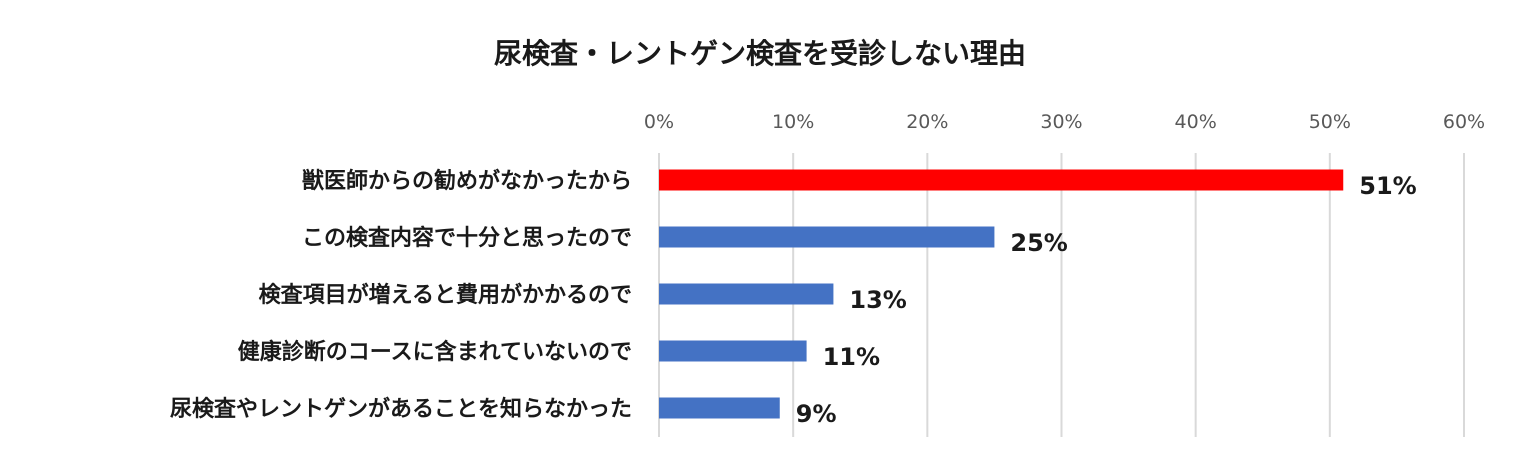 The image size is (1519, 468). What do you see at coordinates (467, 181) in the screenshot?
I see `category-label: 獣医師からの勧めがなかったから` at bounding box center [467, 181].